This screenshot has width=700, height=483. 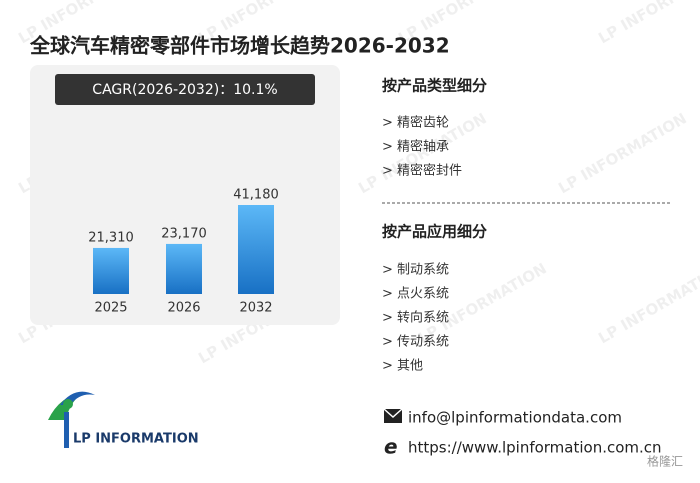 What do you see at coordinates (415, 270) in the screenshot?
I see `segment-item: > 制动系统` at bounding box center [415, 270].